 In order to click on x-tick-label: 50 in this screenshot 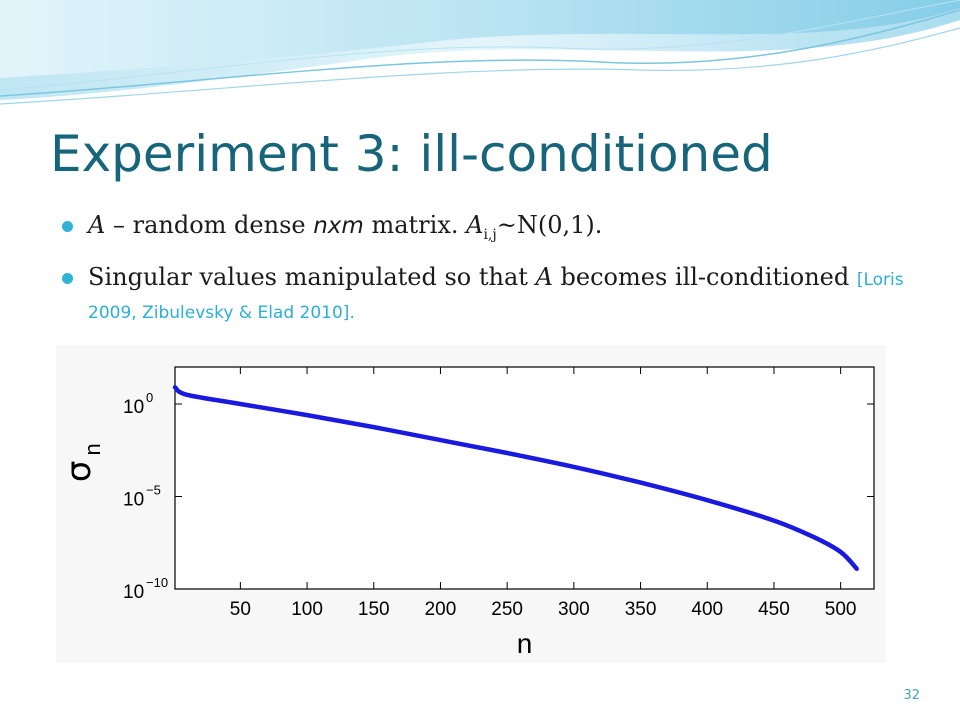, I will do `click(240, 609)`.